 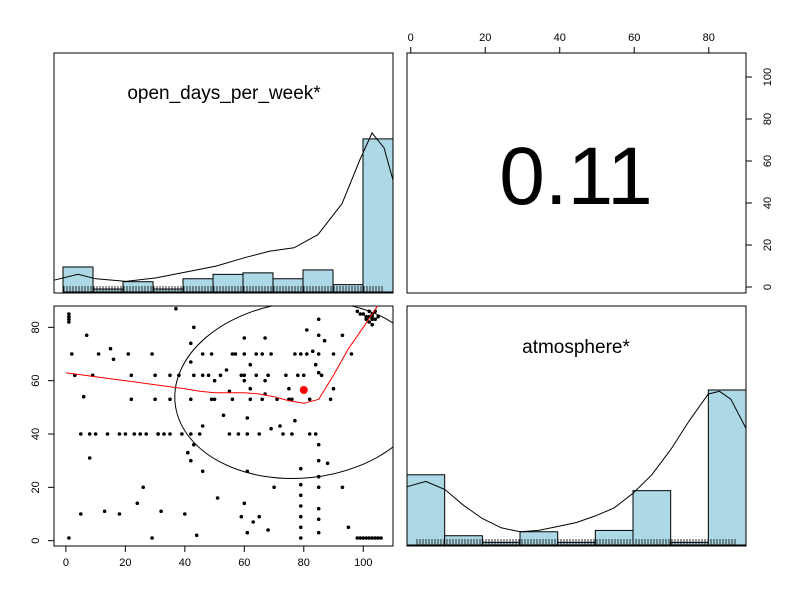 I want to click on atmosphere-rug, so click(x=576, y=542).